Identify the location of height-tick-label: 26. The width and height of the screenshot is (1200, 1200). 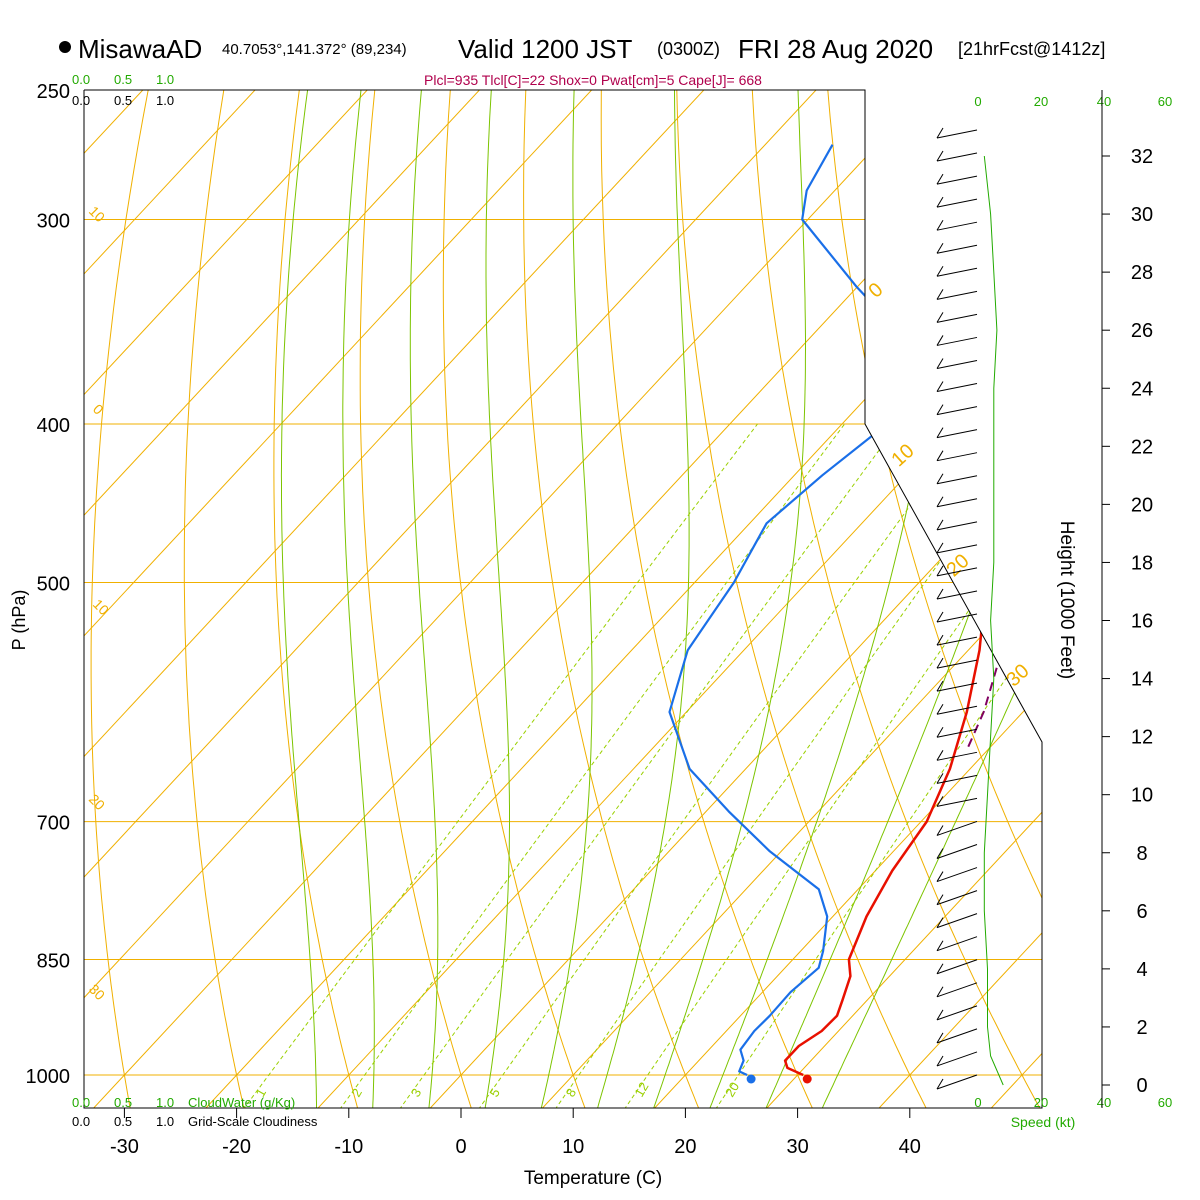
(1142, 331).